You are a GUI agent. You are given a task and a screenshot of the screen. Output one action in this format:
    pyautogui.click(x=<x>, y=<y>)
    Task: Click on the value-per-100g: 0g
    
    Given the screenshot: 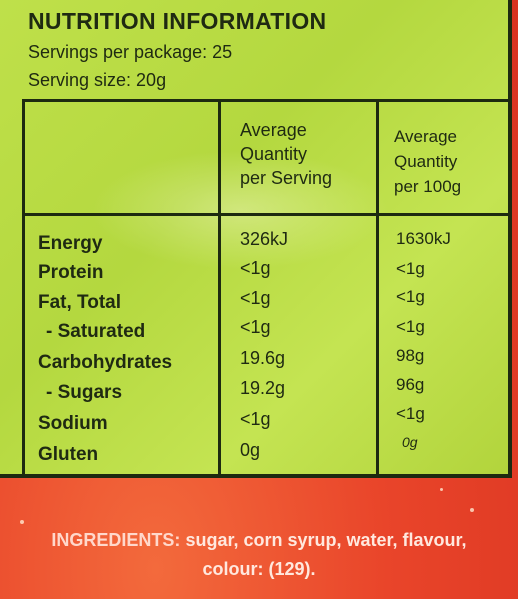 What is the action you would take?
    pyautogui.click(x=410, y=442)
    